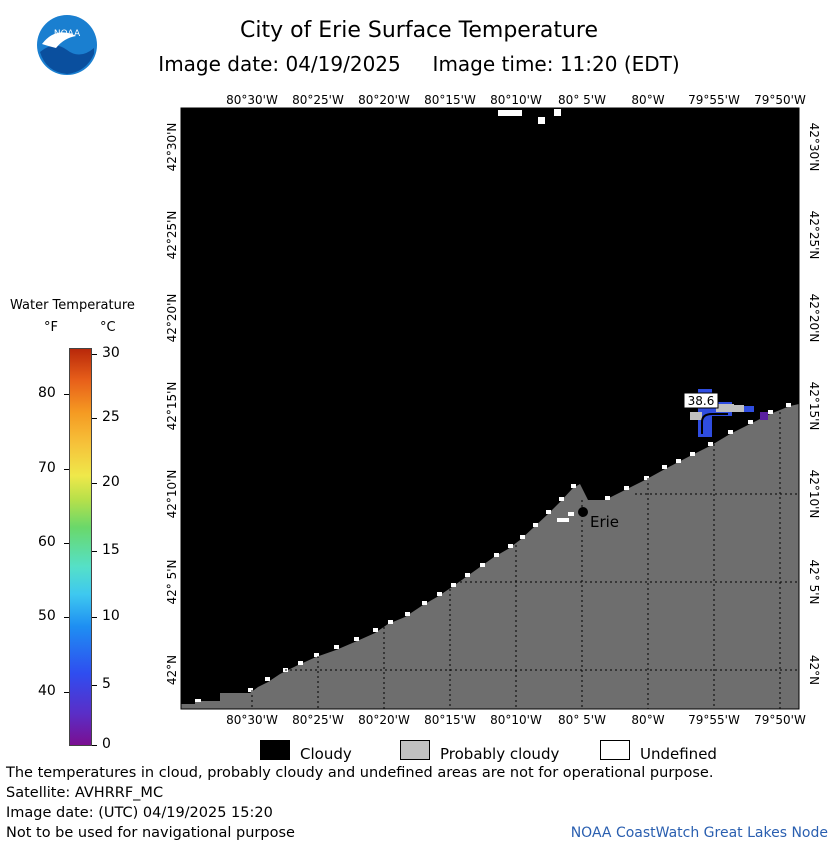  Describe the element at coordinates (172, 494) in the screenshot. I see `lat-tick-left: 42°10'N` at that location.